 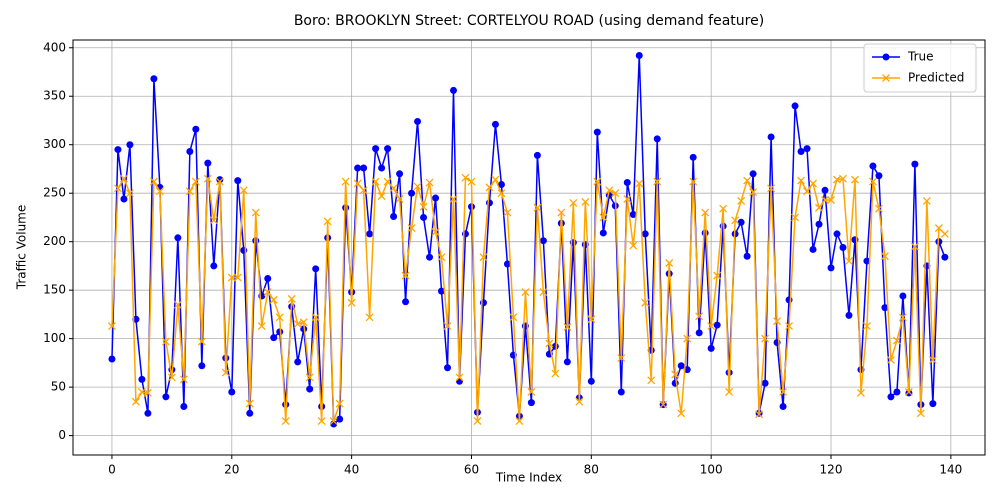 What do you see at coordinates (22, 248) in the screenshot?
I see `y-axis-label: Traffic Volume` at bounding box center [22, 248].